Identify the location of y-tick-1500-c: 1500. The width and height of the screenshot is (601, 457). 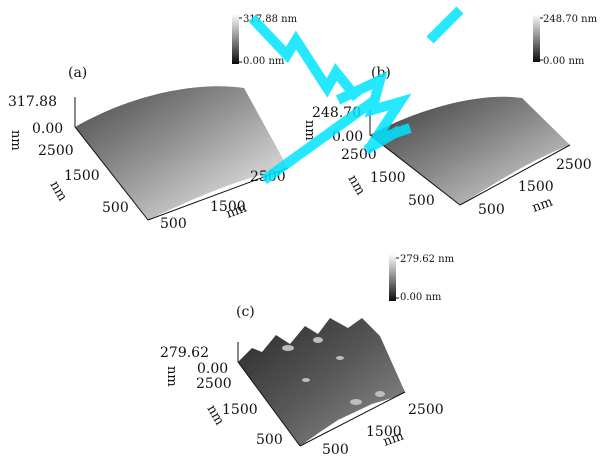
(240, 410).